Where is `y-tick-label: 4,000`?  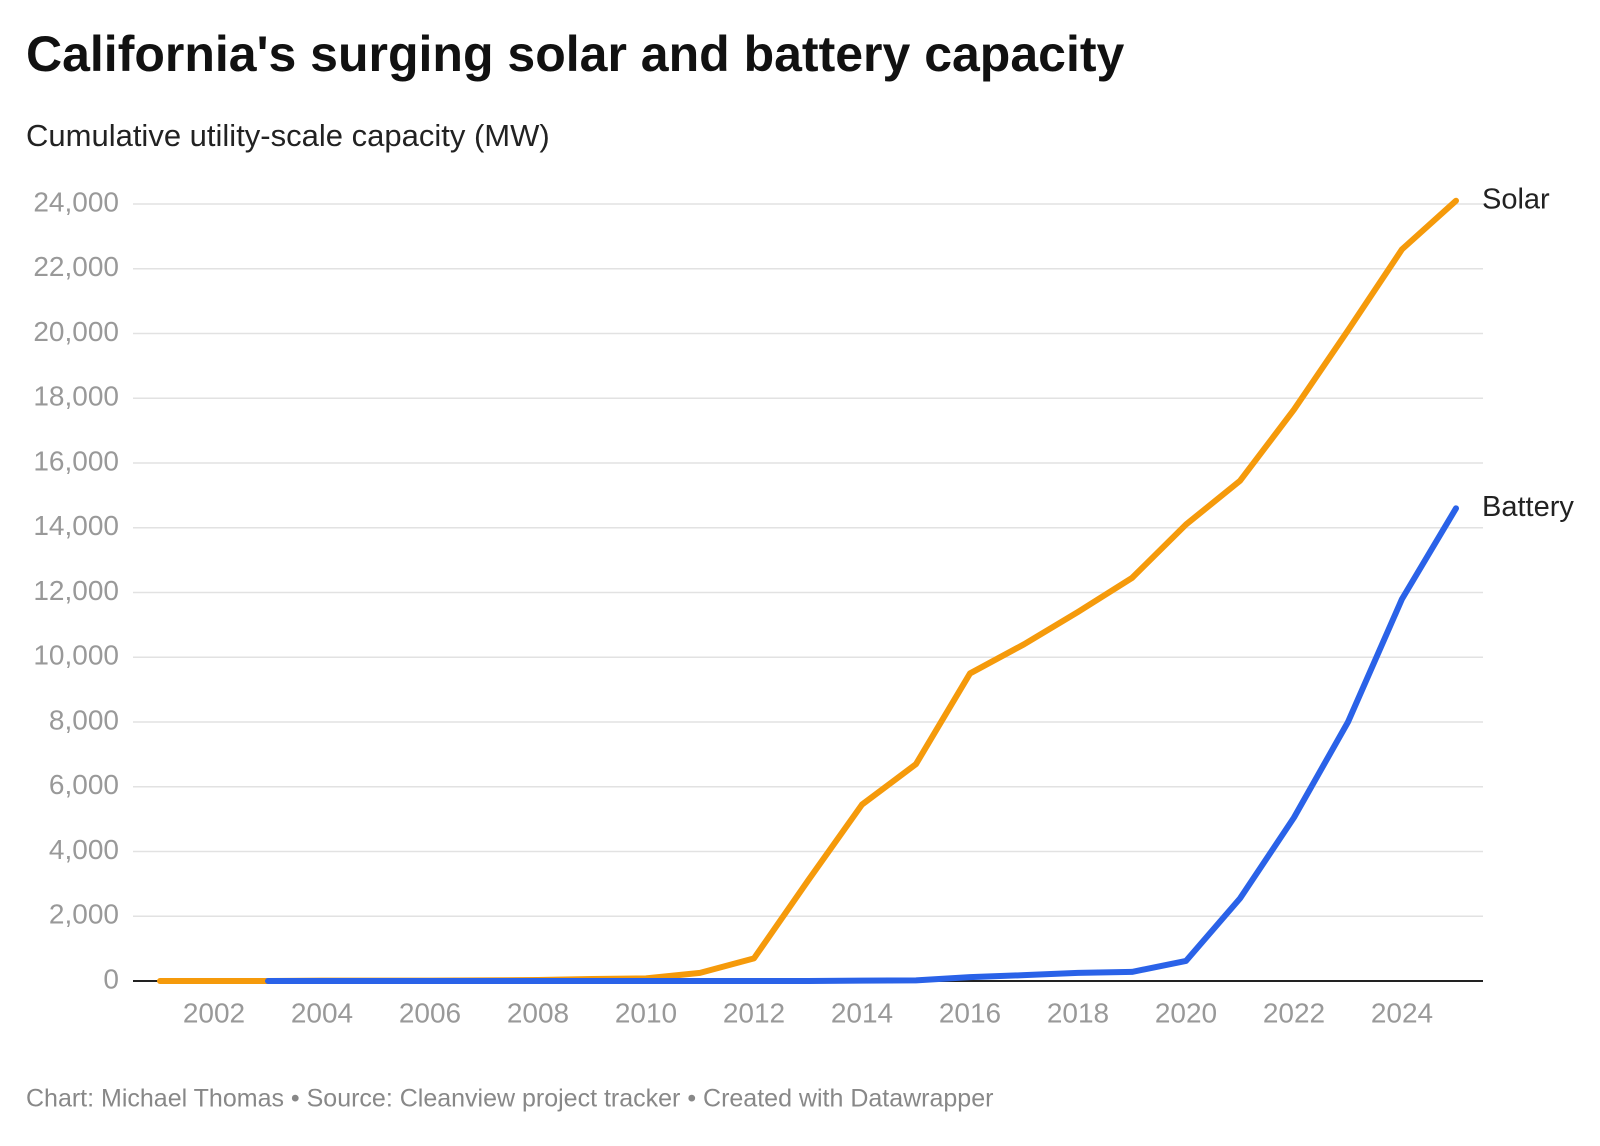 y-tick-label: 4,000 is located at coordinates (84, 849).